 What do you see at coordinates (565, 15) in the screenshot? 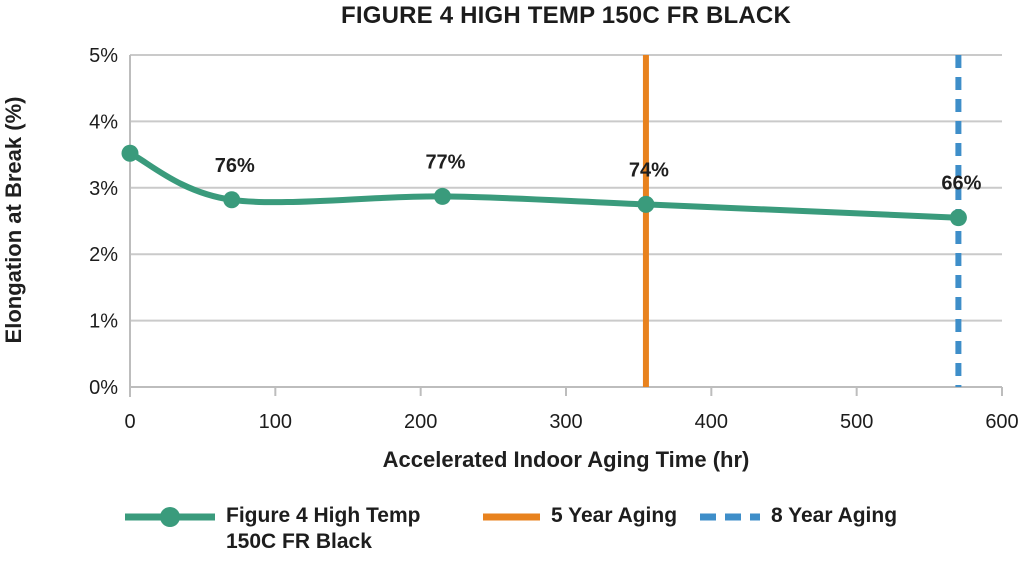
I see `chart-title: FIGURE 4 HIGH TEMP 150C FR BLACK` at bounding box center [565, 15].